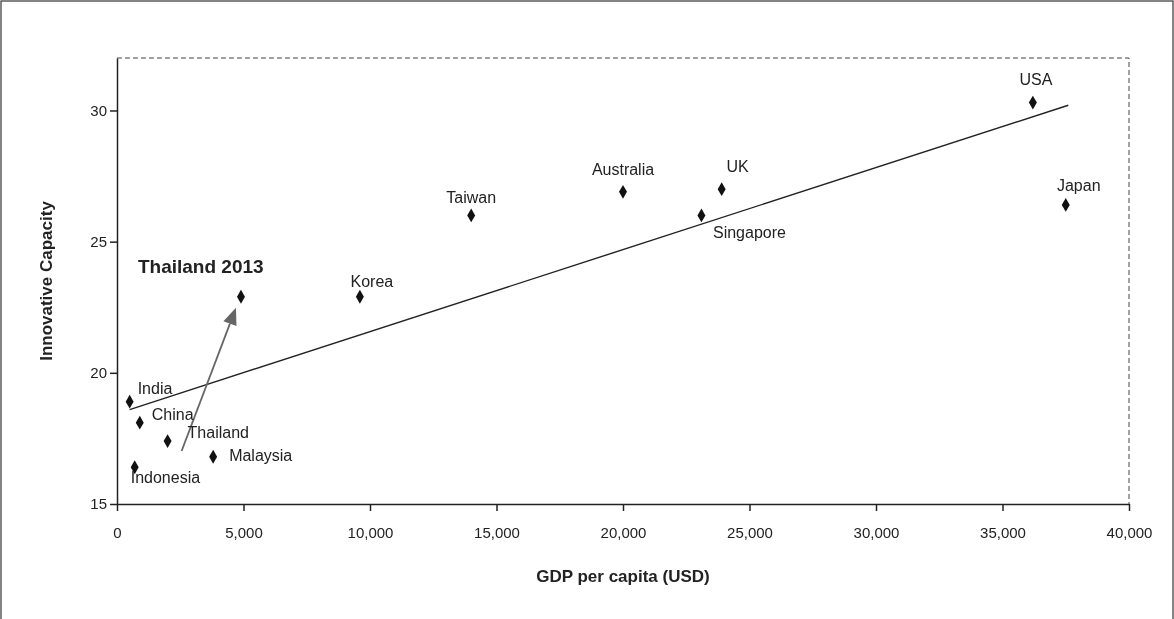 The height and width of the screenshot is (619, 1174). Describe the element at coordinates (200, 266) in the screenshot. I see `annotation: Thailand 2013` at that location.